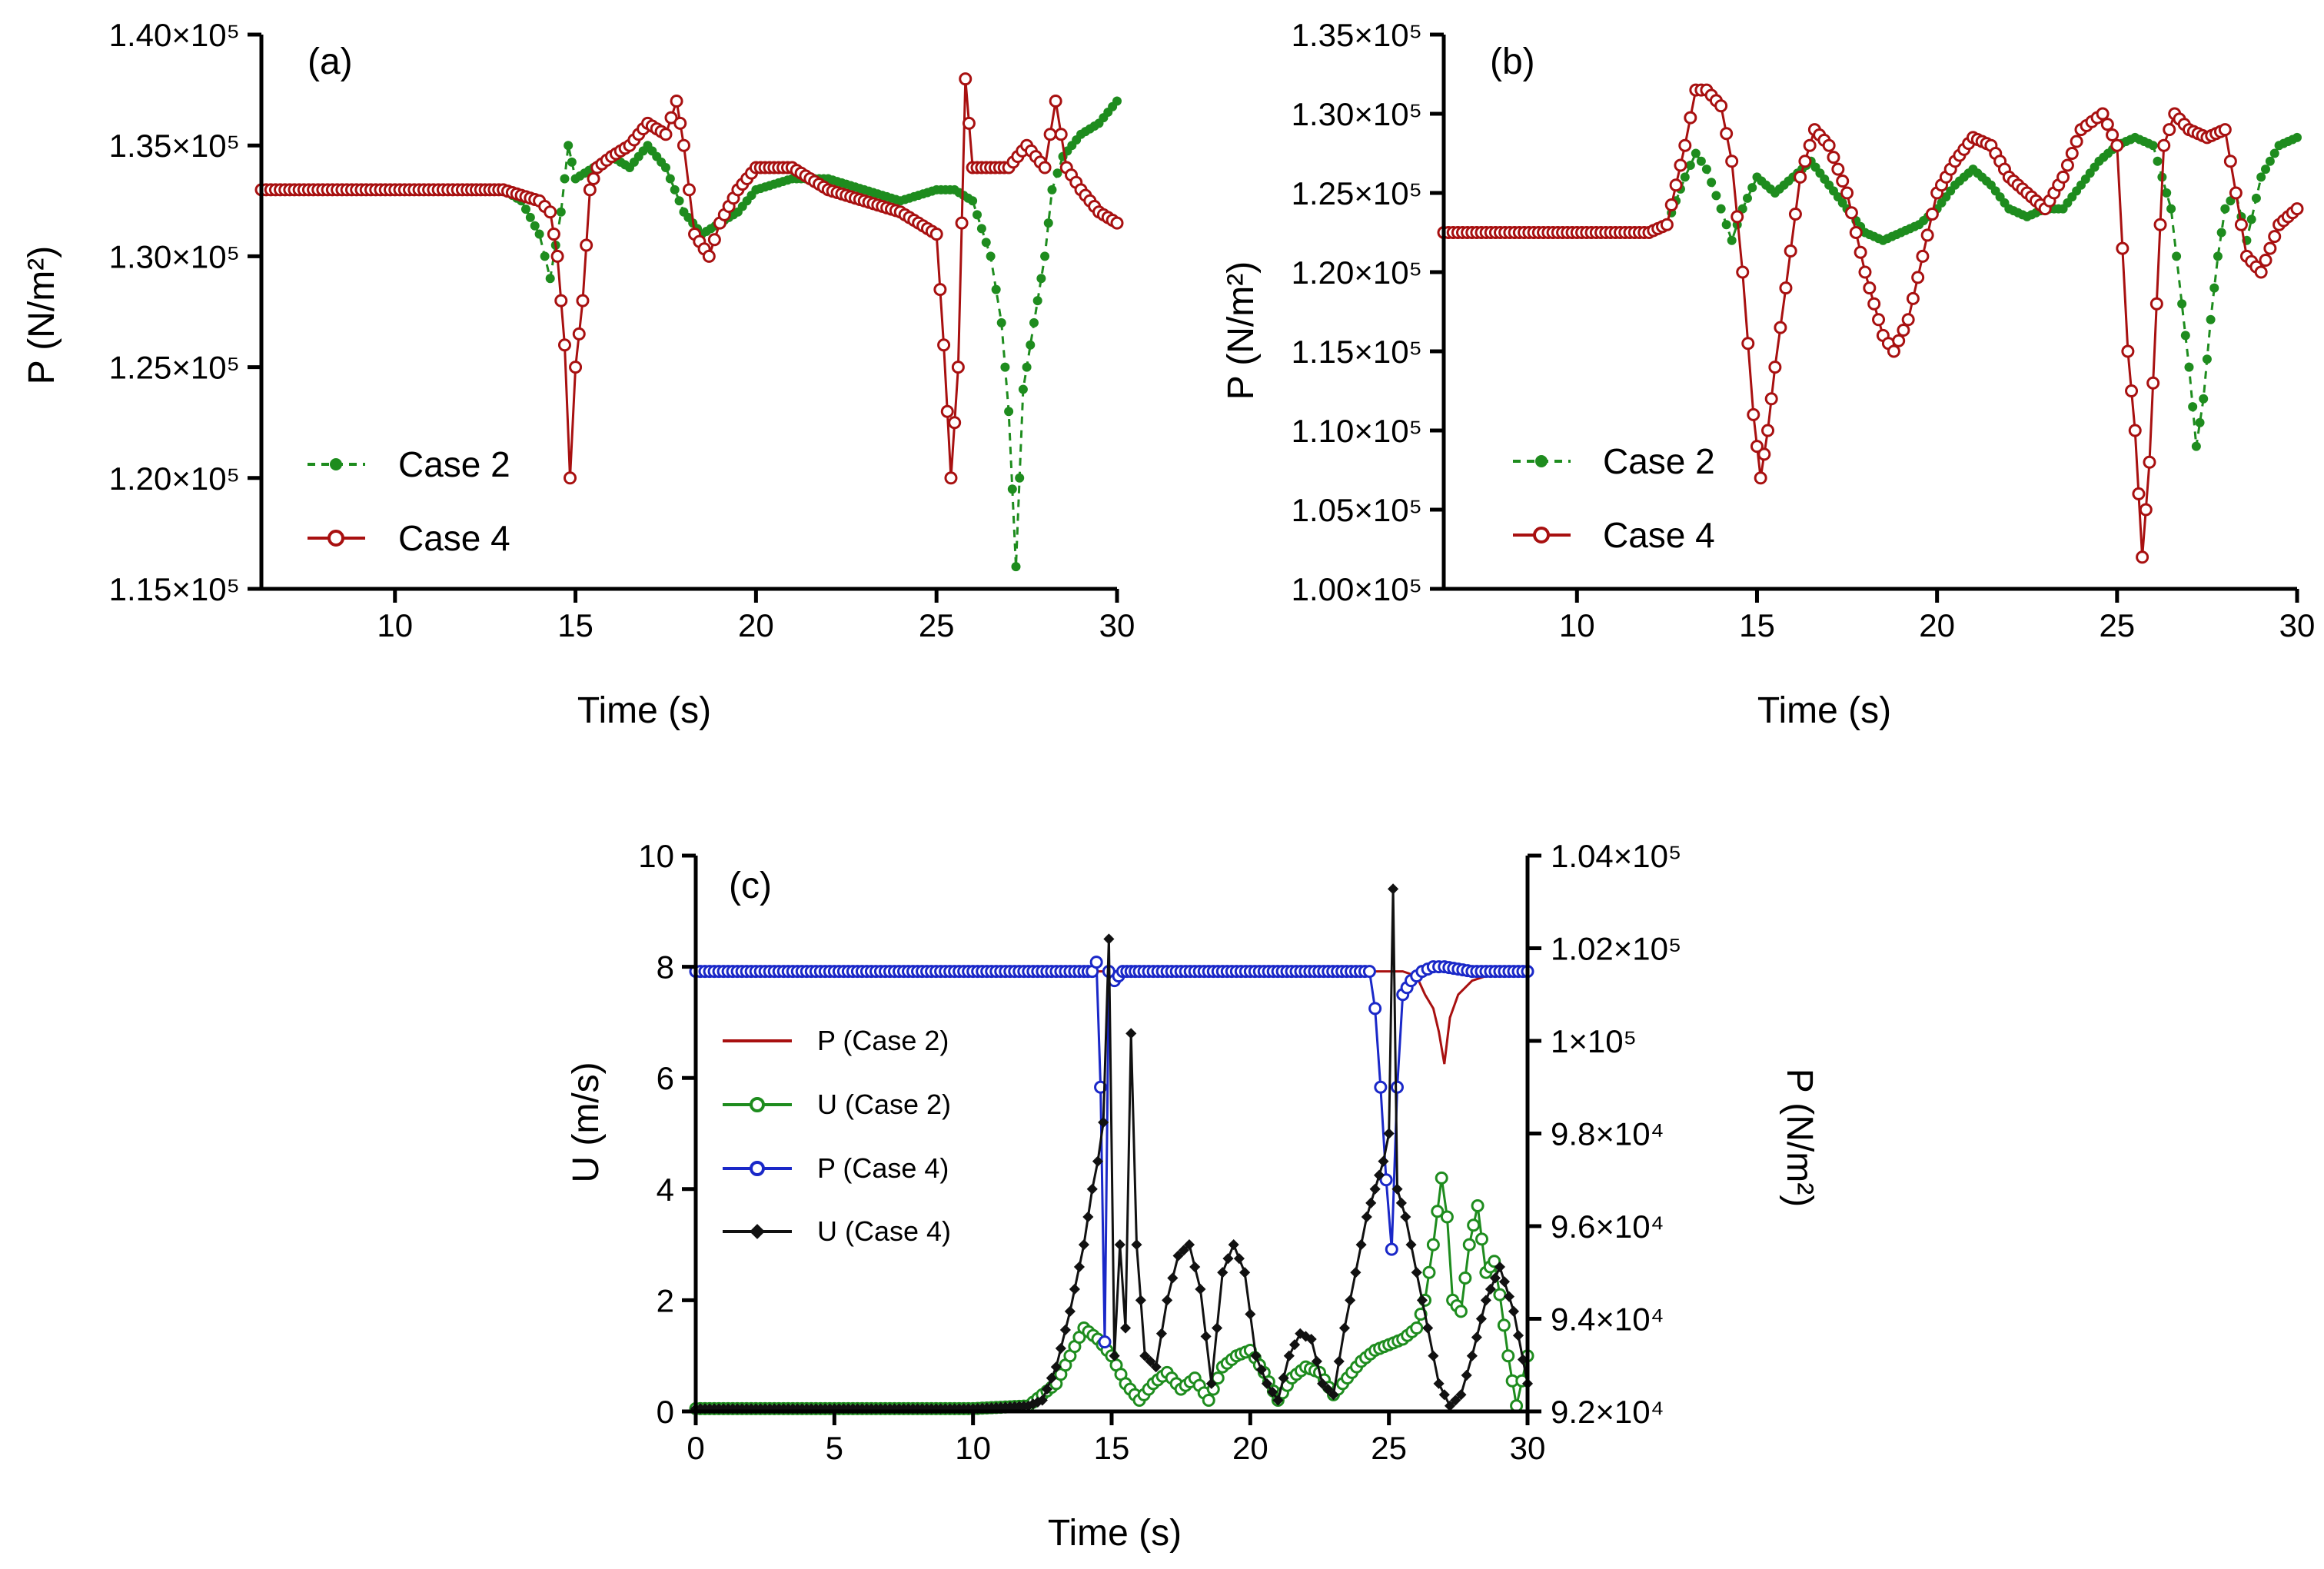  Describe the element at coordinates (1824, 710) in the screenshot. I see `panel-b-xlabel: Time (s)` at that location.